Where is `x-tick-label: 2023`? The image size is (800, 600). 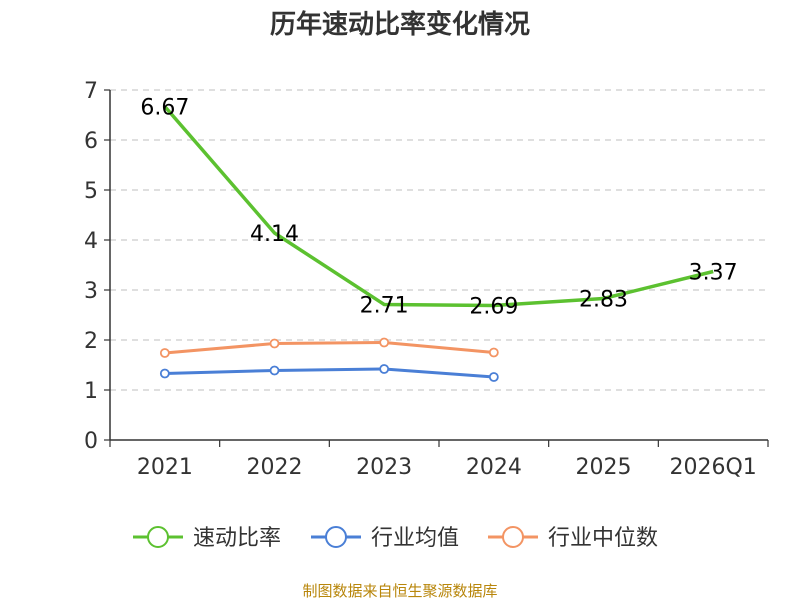 x-tick-label: 2023 is located at coordinates (384, 467).